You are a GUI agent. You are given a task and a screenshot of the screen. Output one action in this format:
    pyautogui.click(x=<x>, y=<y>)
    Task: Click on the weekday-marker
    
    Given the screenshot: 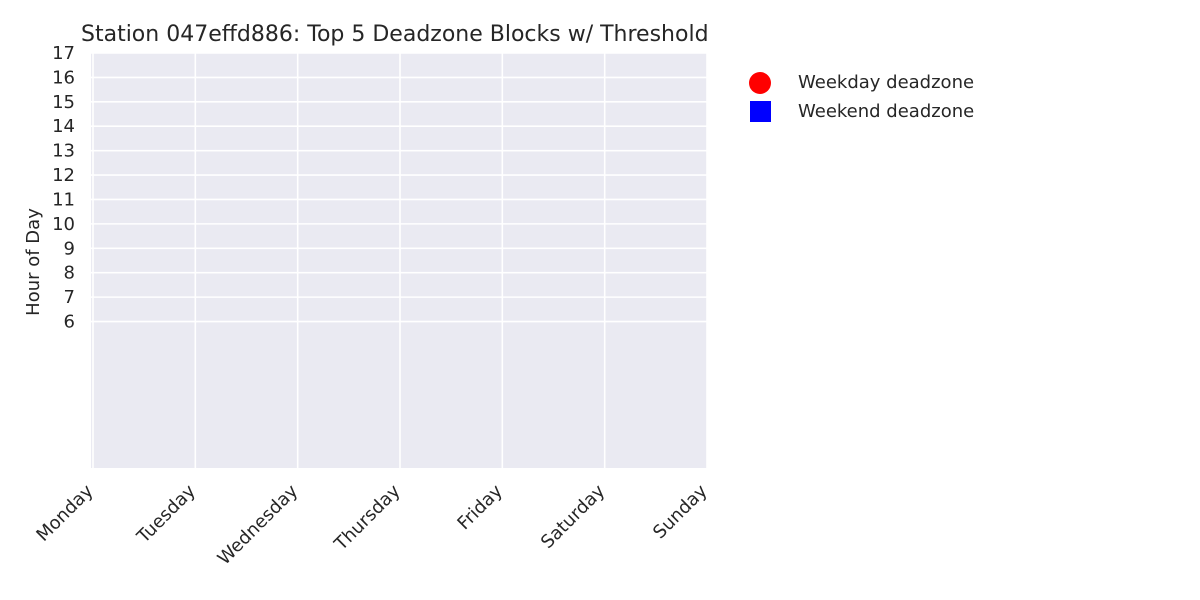 What is the action you would take?
    pyautogui.click(x=760, y=82)
    